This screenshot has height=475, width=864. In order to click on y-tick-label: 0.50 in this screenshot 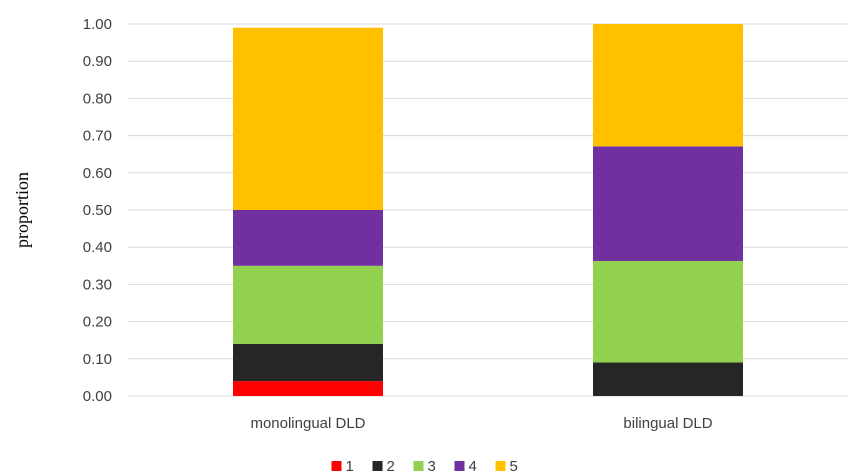, I will do `click(97, 210)`.